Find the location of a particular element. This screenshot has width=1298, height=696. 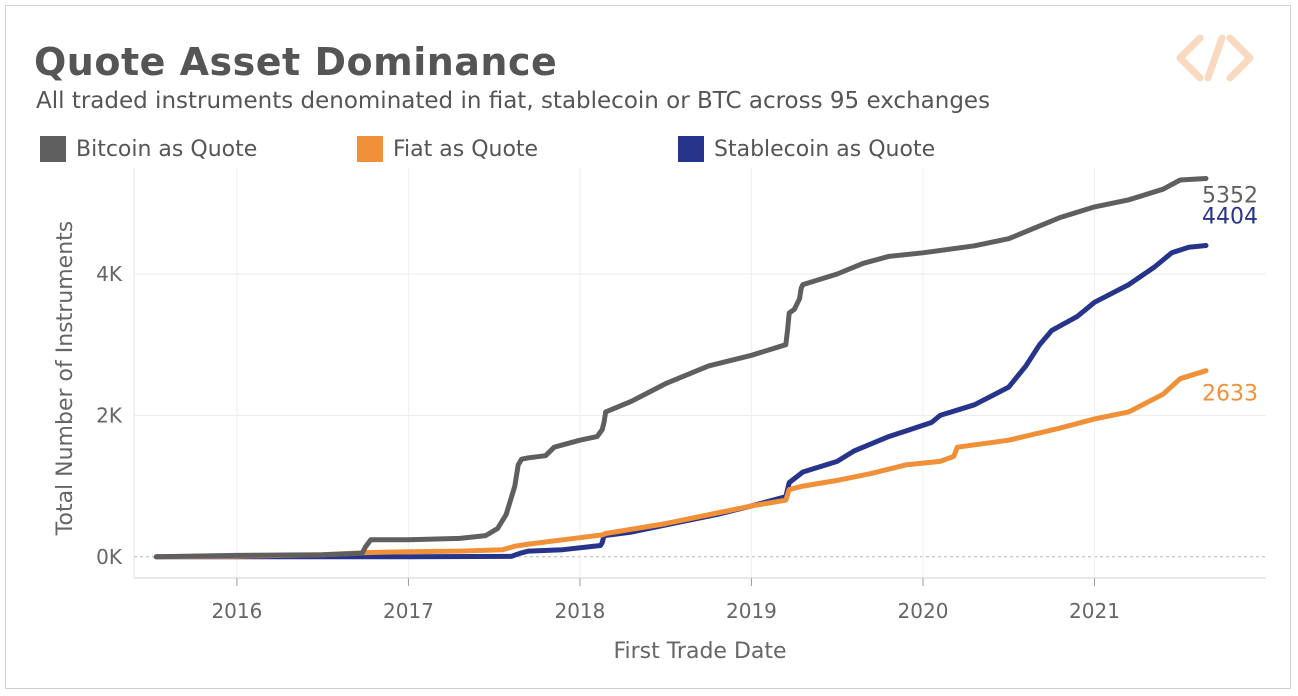

x-tick-label: 2020 is located at coordinates (923, 611).